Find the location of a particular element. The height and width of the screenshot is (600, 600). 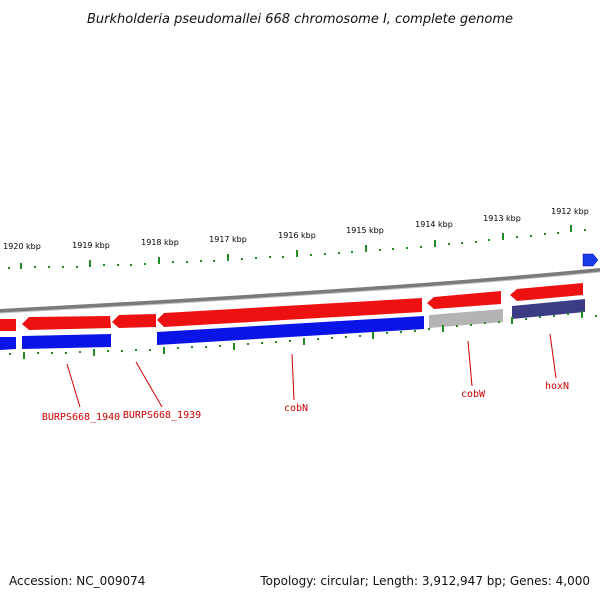

tick-label: 1919 kbp is located at coordinates (91, 245).